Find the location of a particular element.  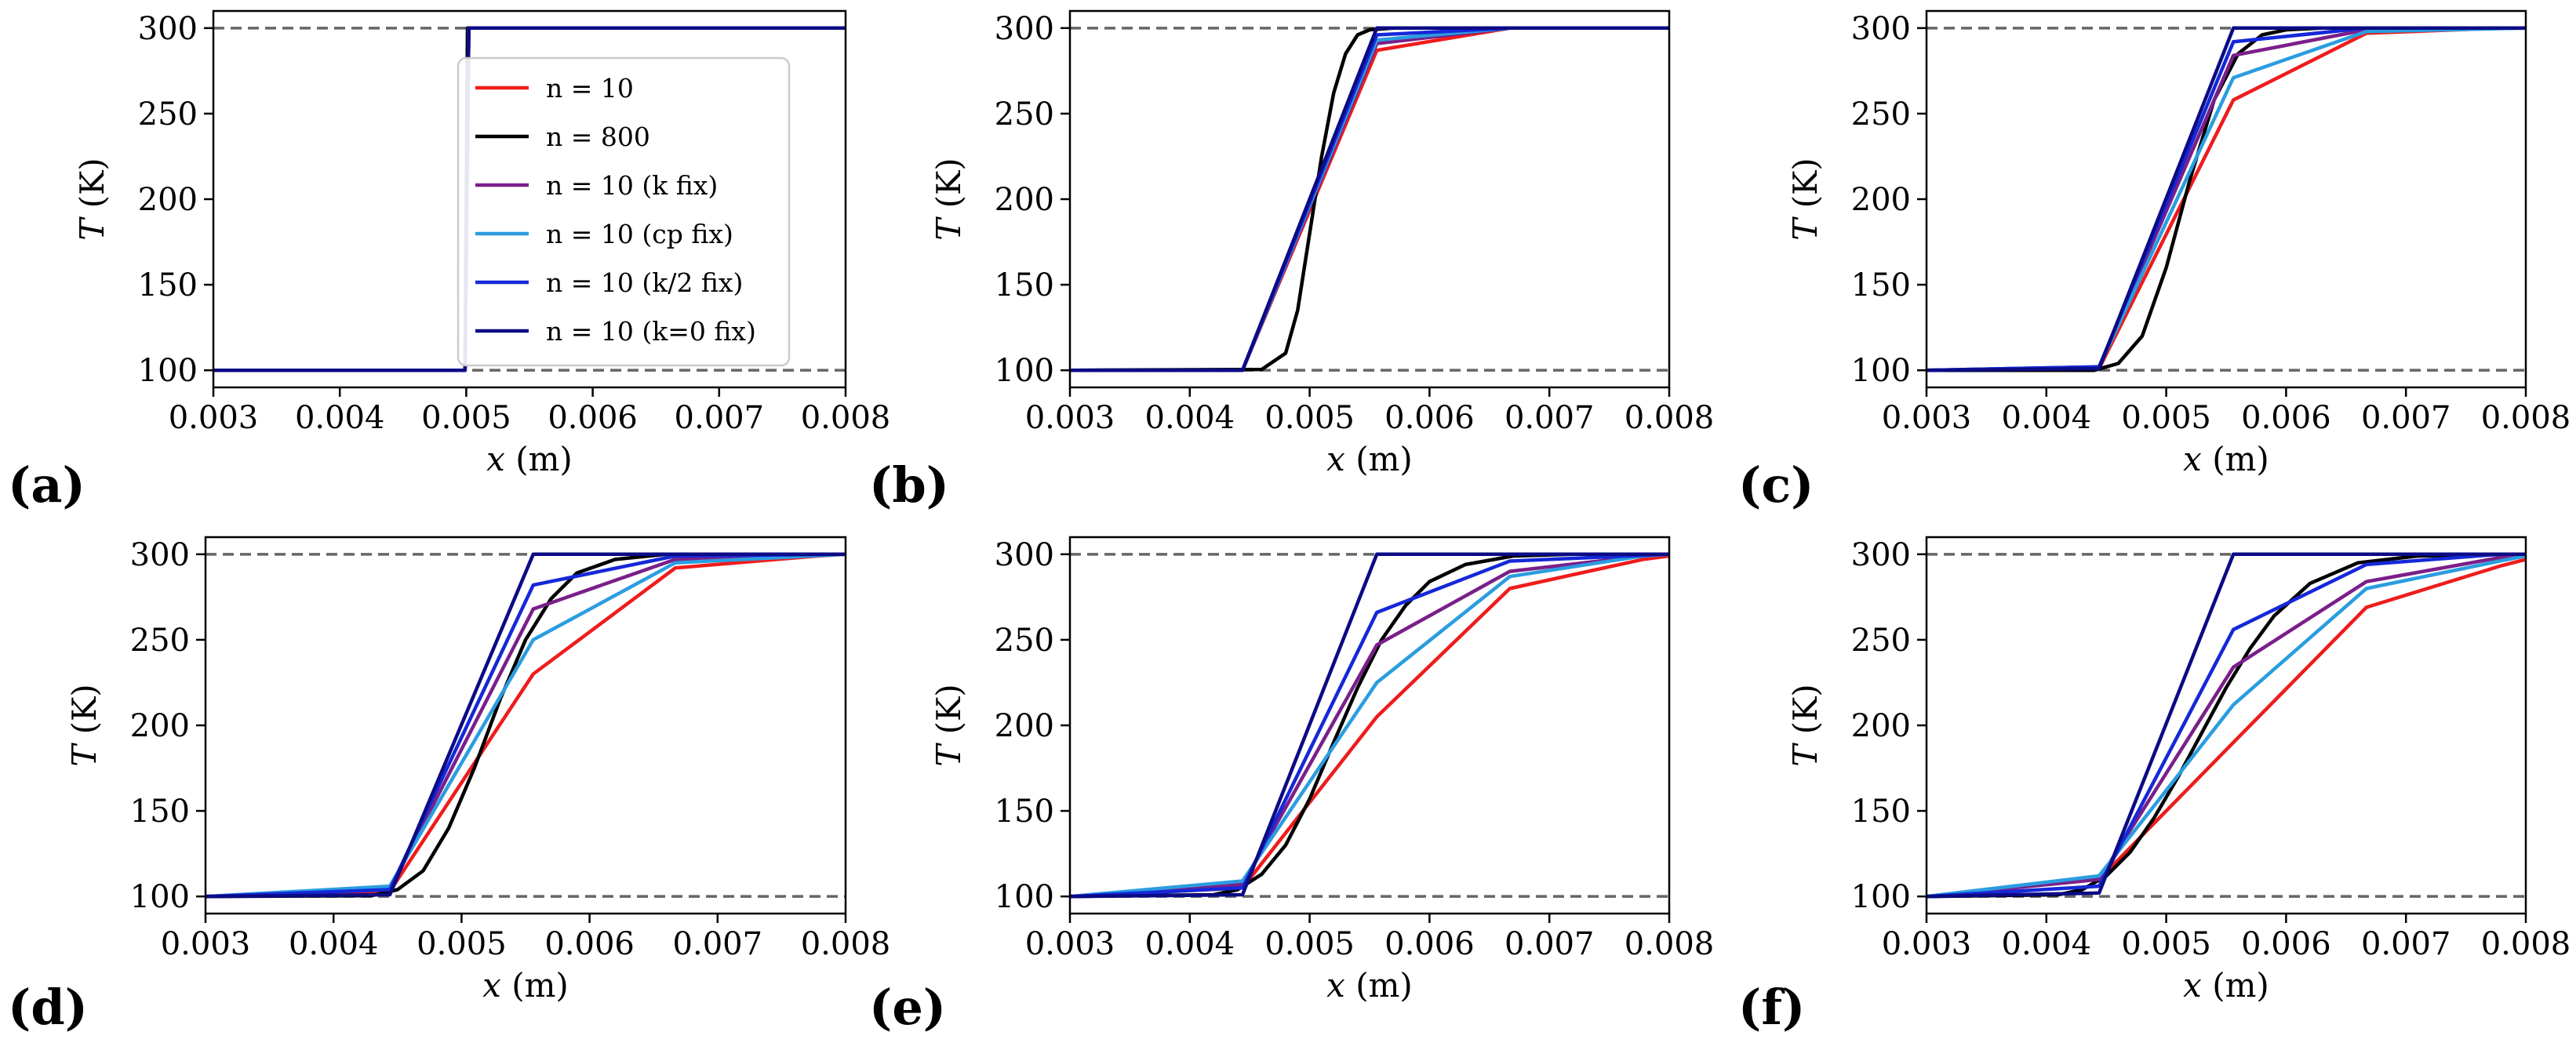

legend-label: n = 10 is located at coordinates (590, 89).